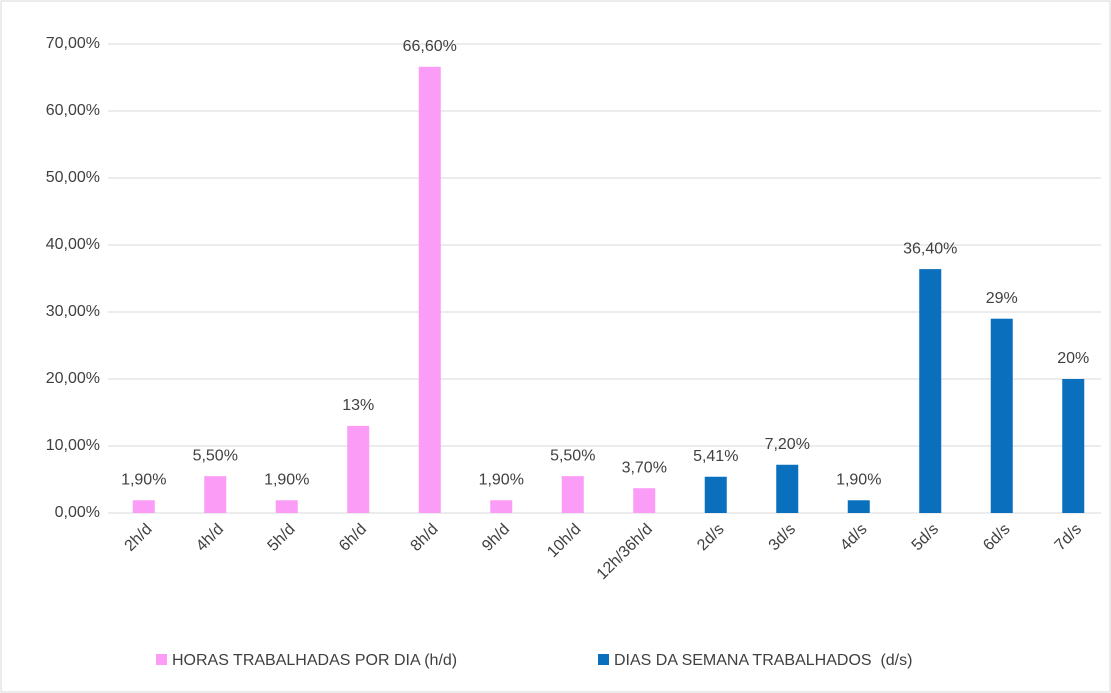  Describe the element at coordinates (1002, 298) in the screenshot. I see `value-label: 29%` at that location.